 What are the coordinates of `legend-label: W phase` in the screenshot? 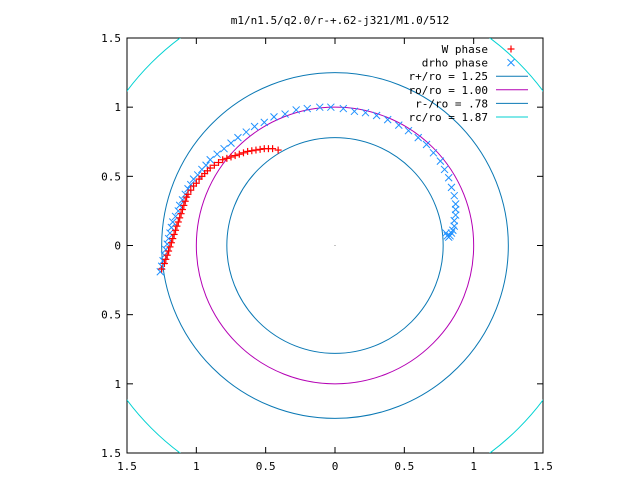 It's located at (465, 49).